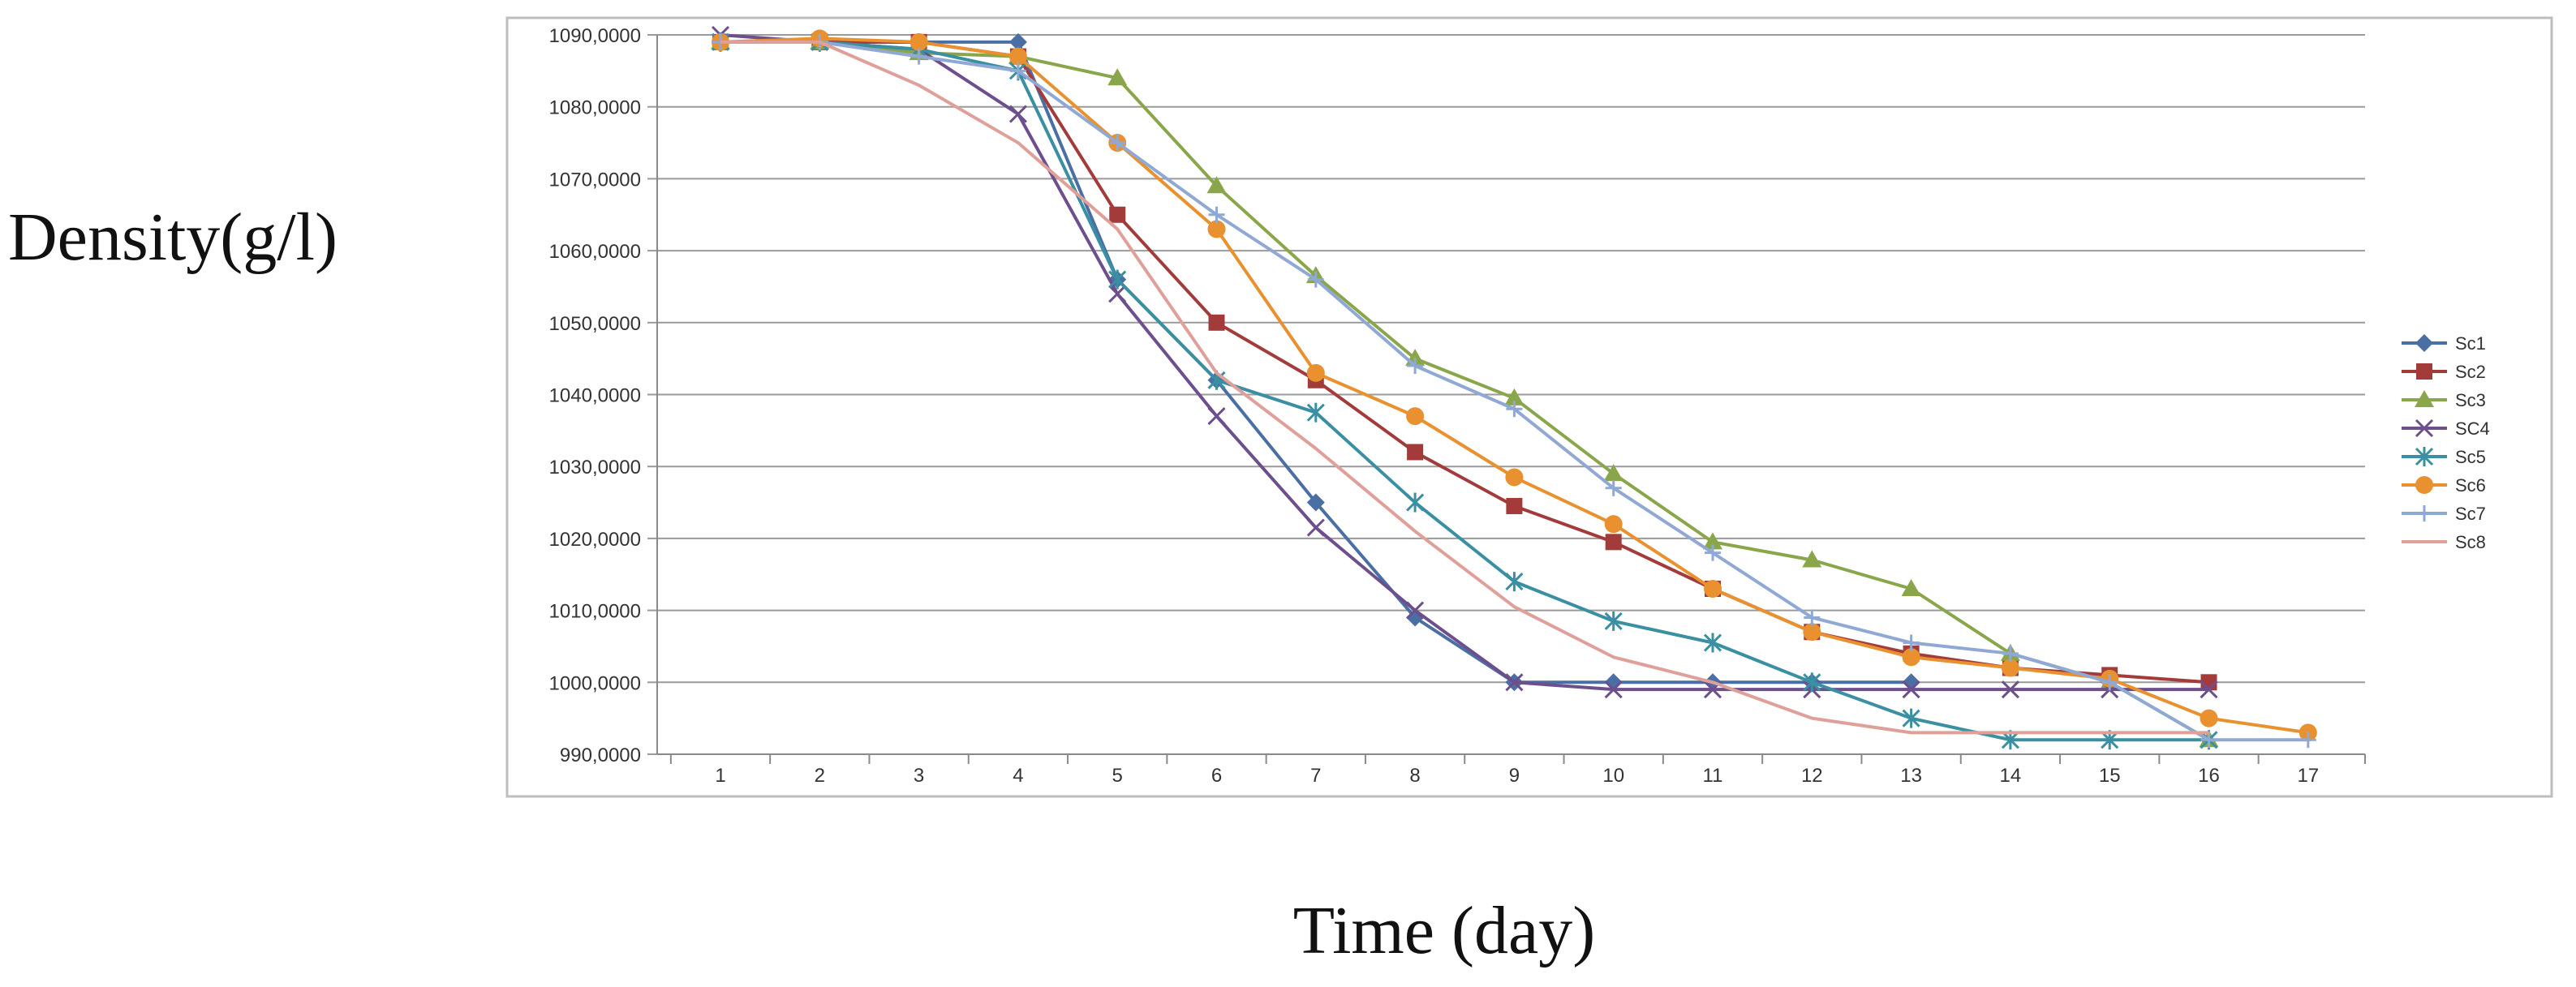 The image size is (2576, 987). What do you see at coordinates (595, 36) in the screenshot?
I see `y-tick-label: 1090,0000` at bounding box center [595, 36].